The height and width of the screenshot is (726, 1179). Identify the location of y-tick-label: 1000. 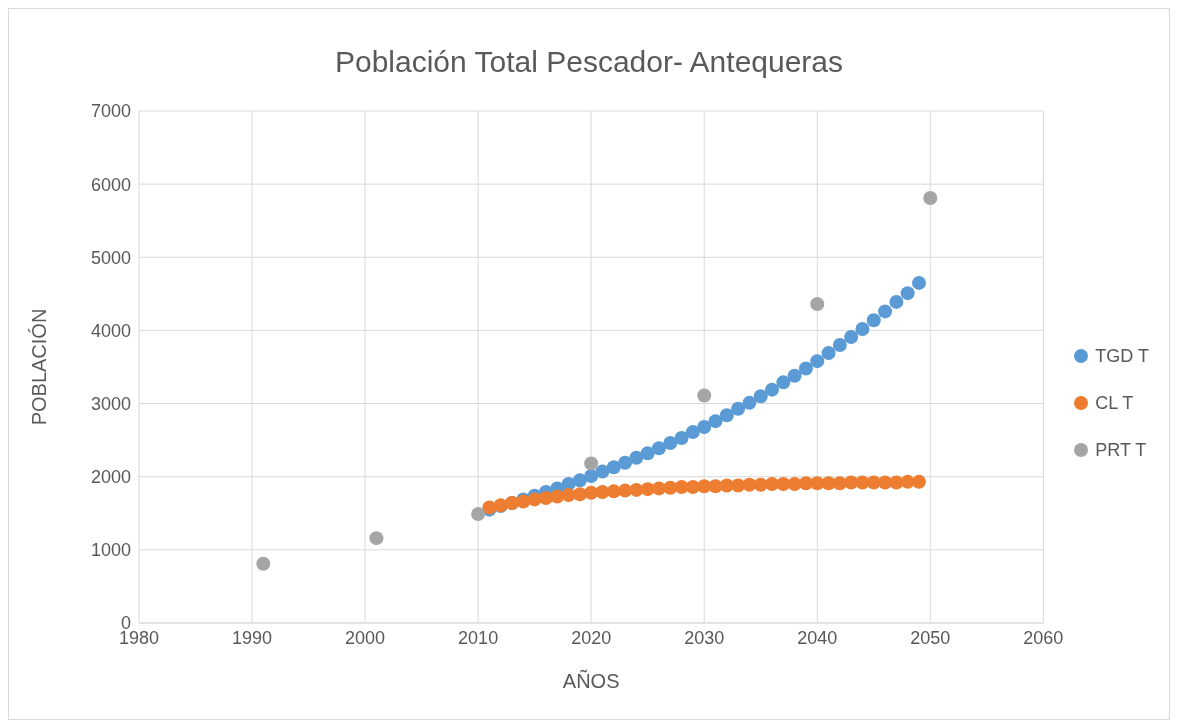
(110, 550).